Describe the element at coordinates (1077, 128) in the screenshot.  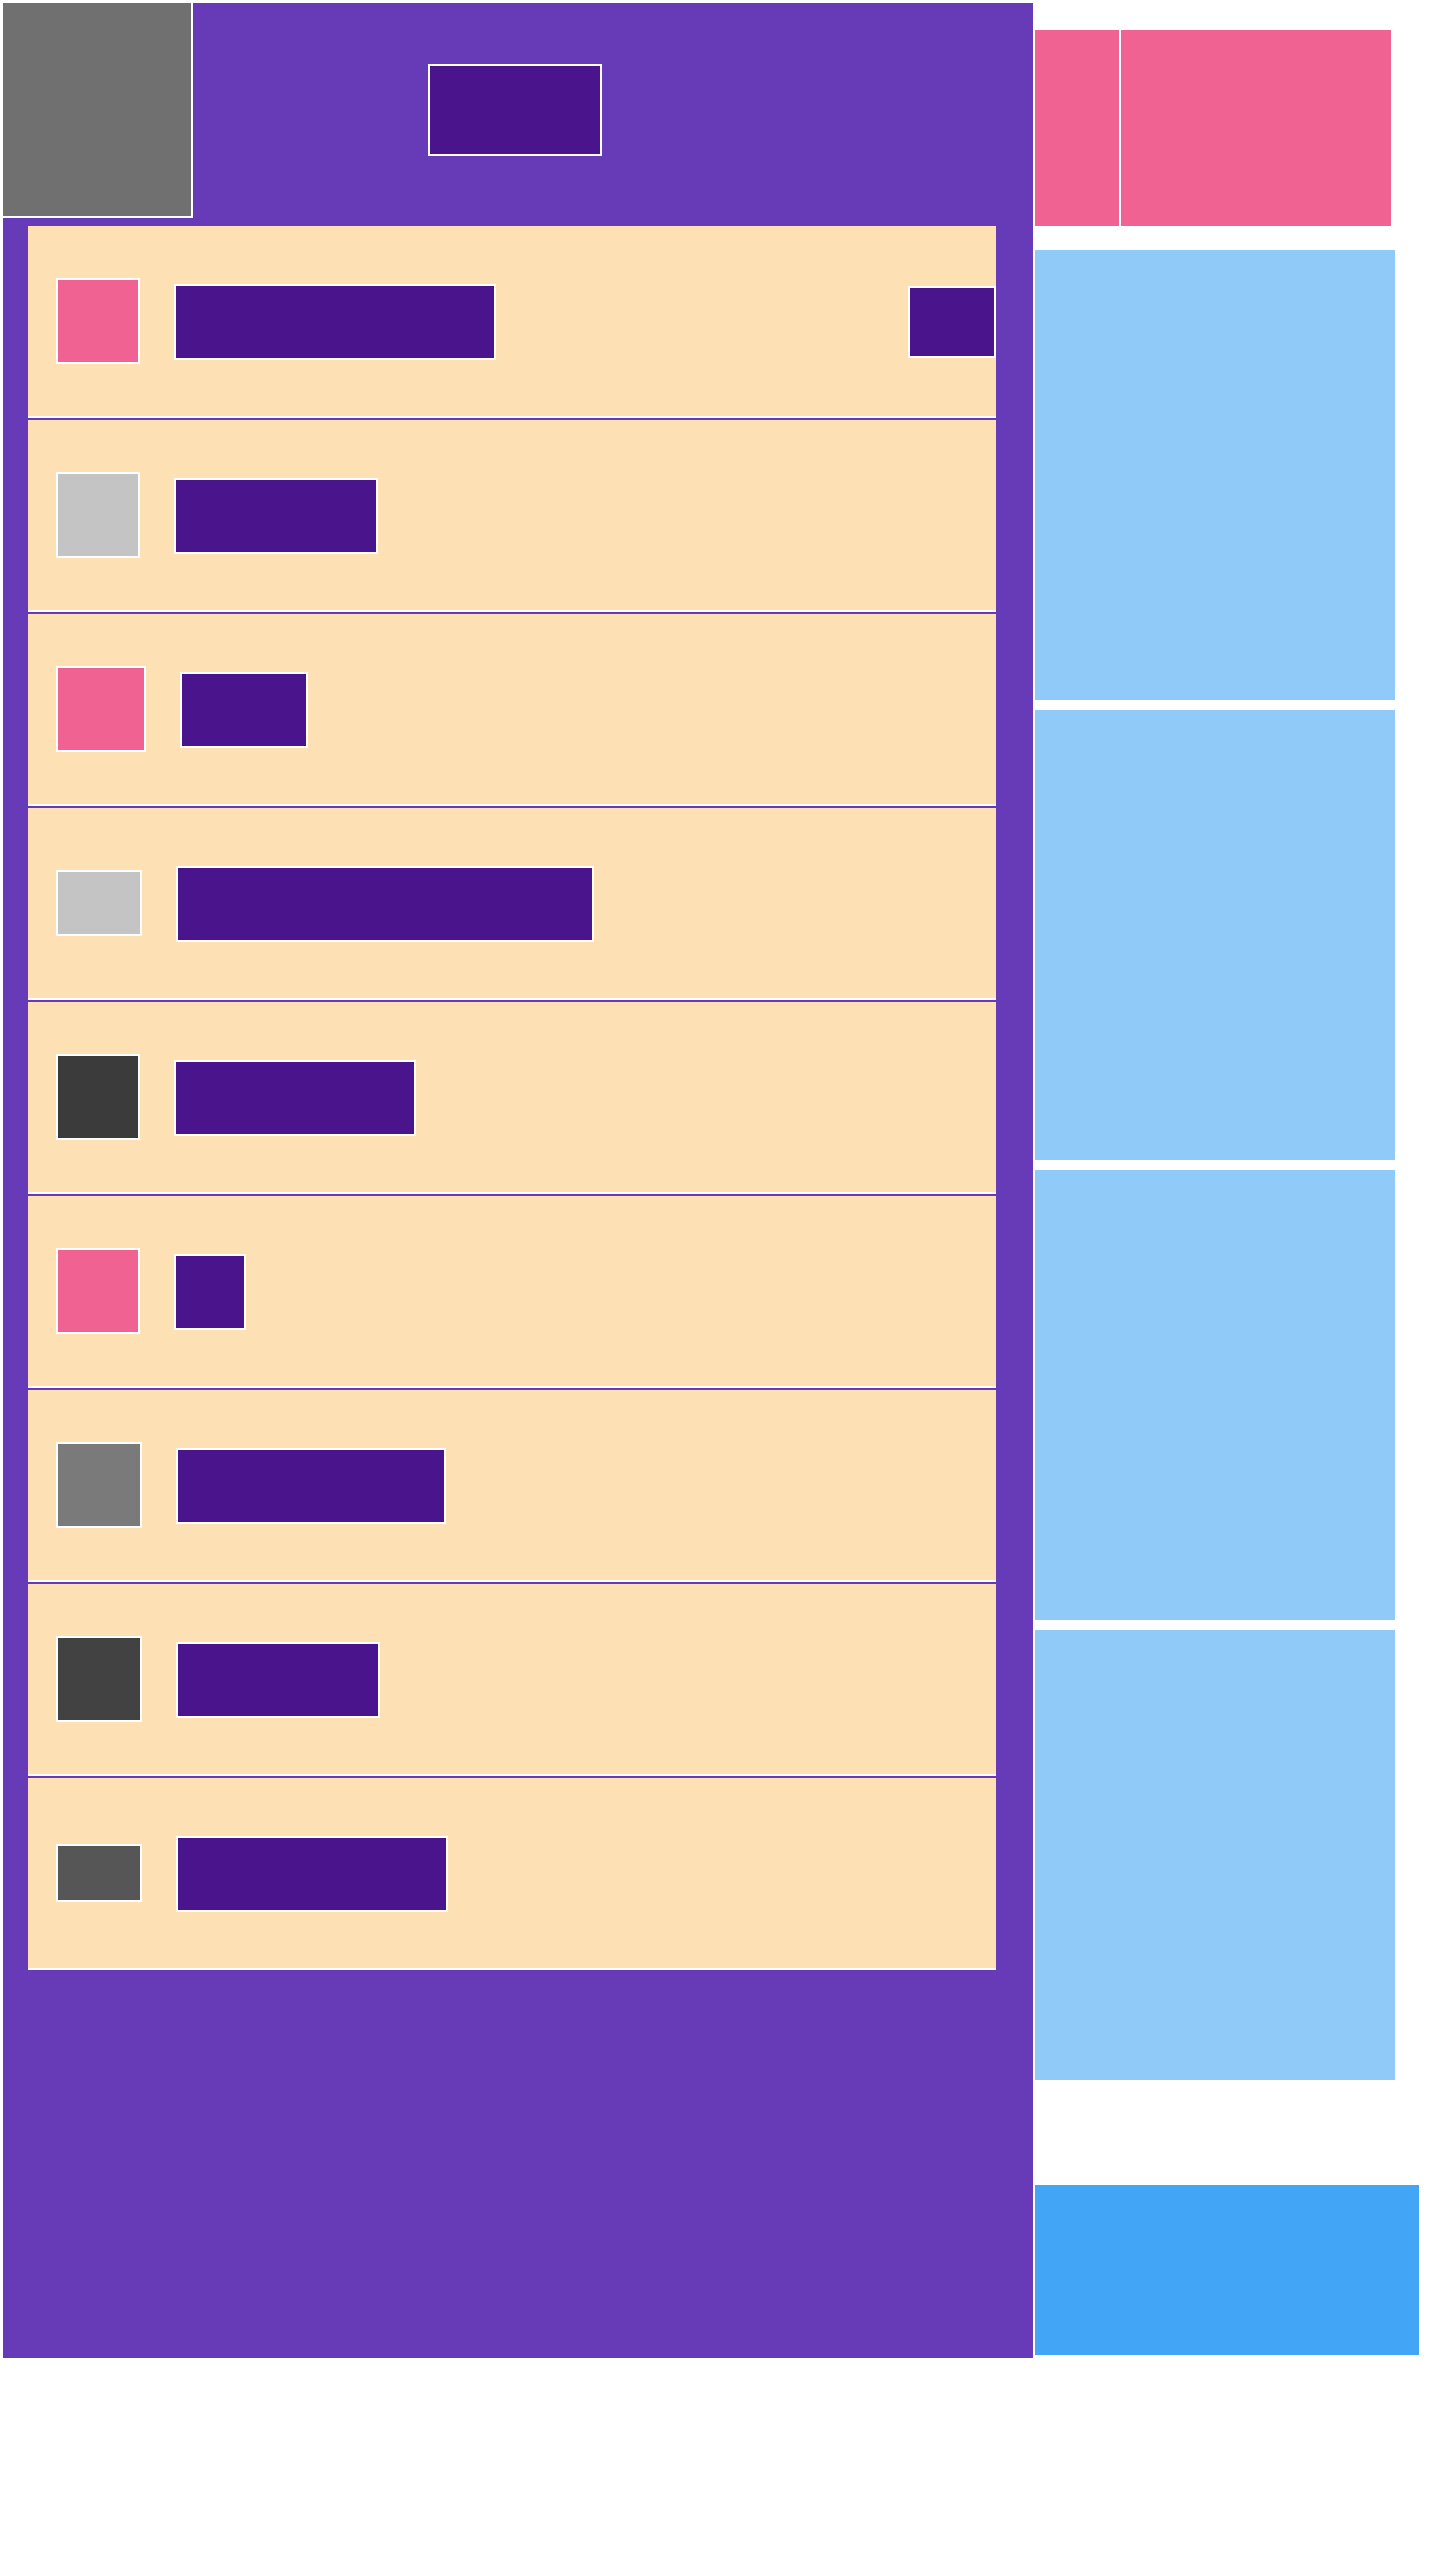
I see `right-header-tile-small` at that location.